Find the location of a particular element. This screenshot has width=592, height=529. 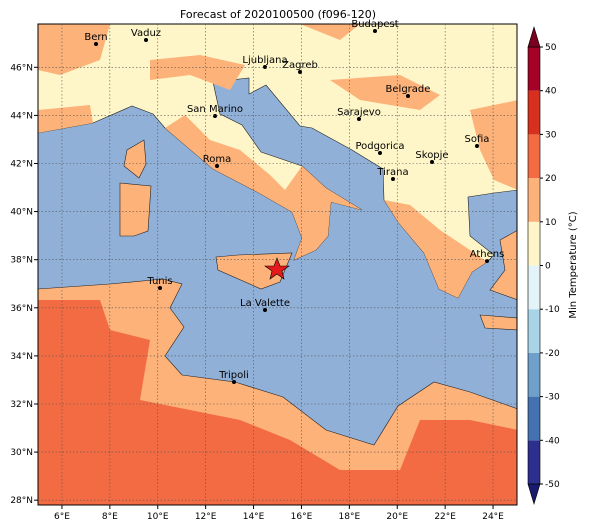

x-tick-label: 24°E is located at coordinates (493, 517).